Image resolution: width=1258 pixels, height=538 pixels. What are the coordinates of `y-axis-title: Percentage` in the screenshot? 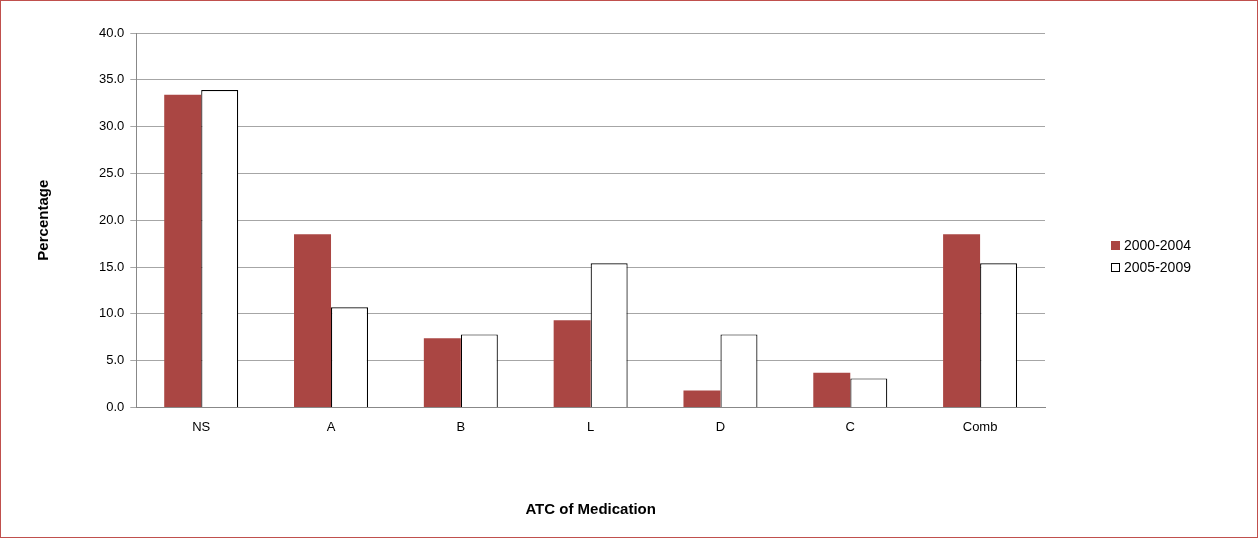 It's located at (43, 220).